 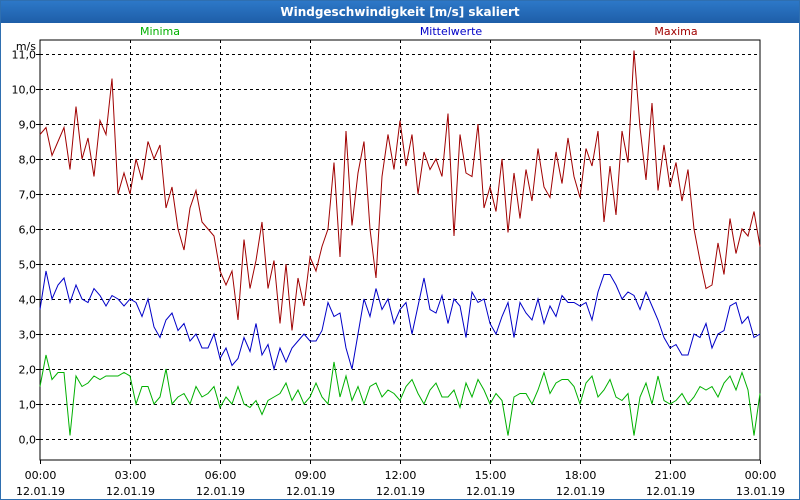 I want to click on chart-title: Windgeschwindigkeit [m/s] skaliert, so click(x=400, y=12).